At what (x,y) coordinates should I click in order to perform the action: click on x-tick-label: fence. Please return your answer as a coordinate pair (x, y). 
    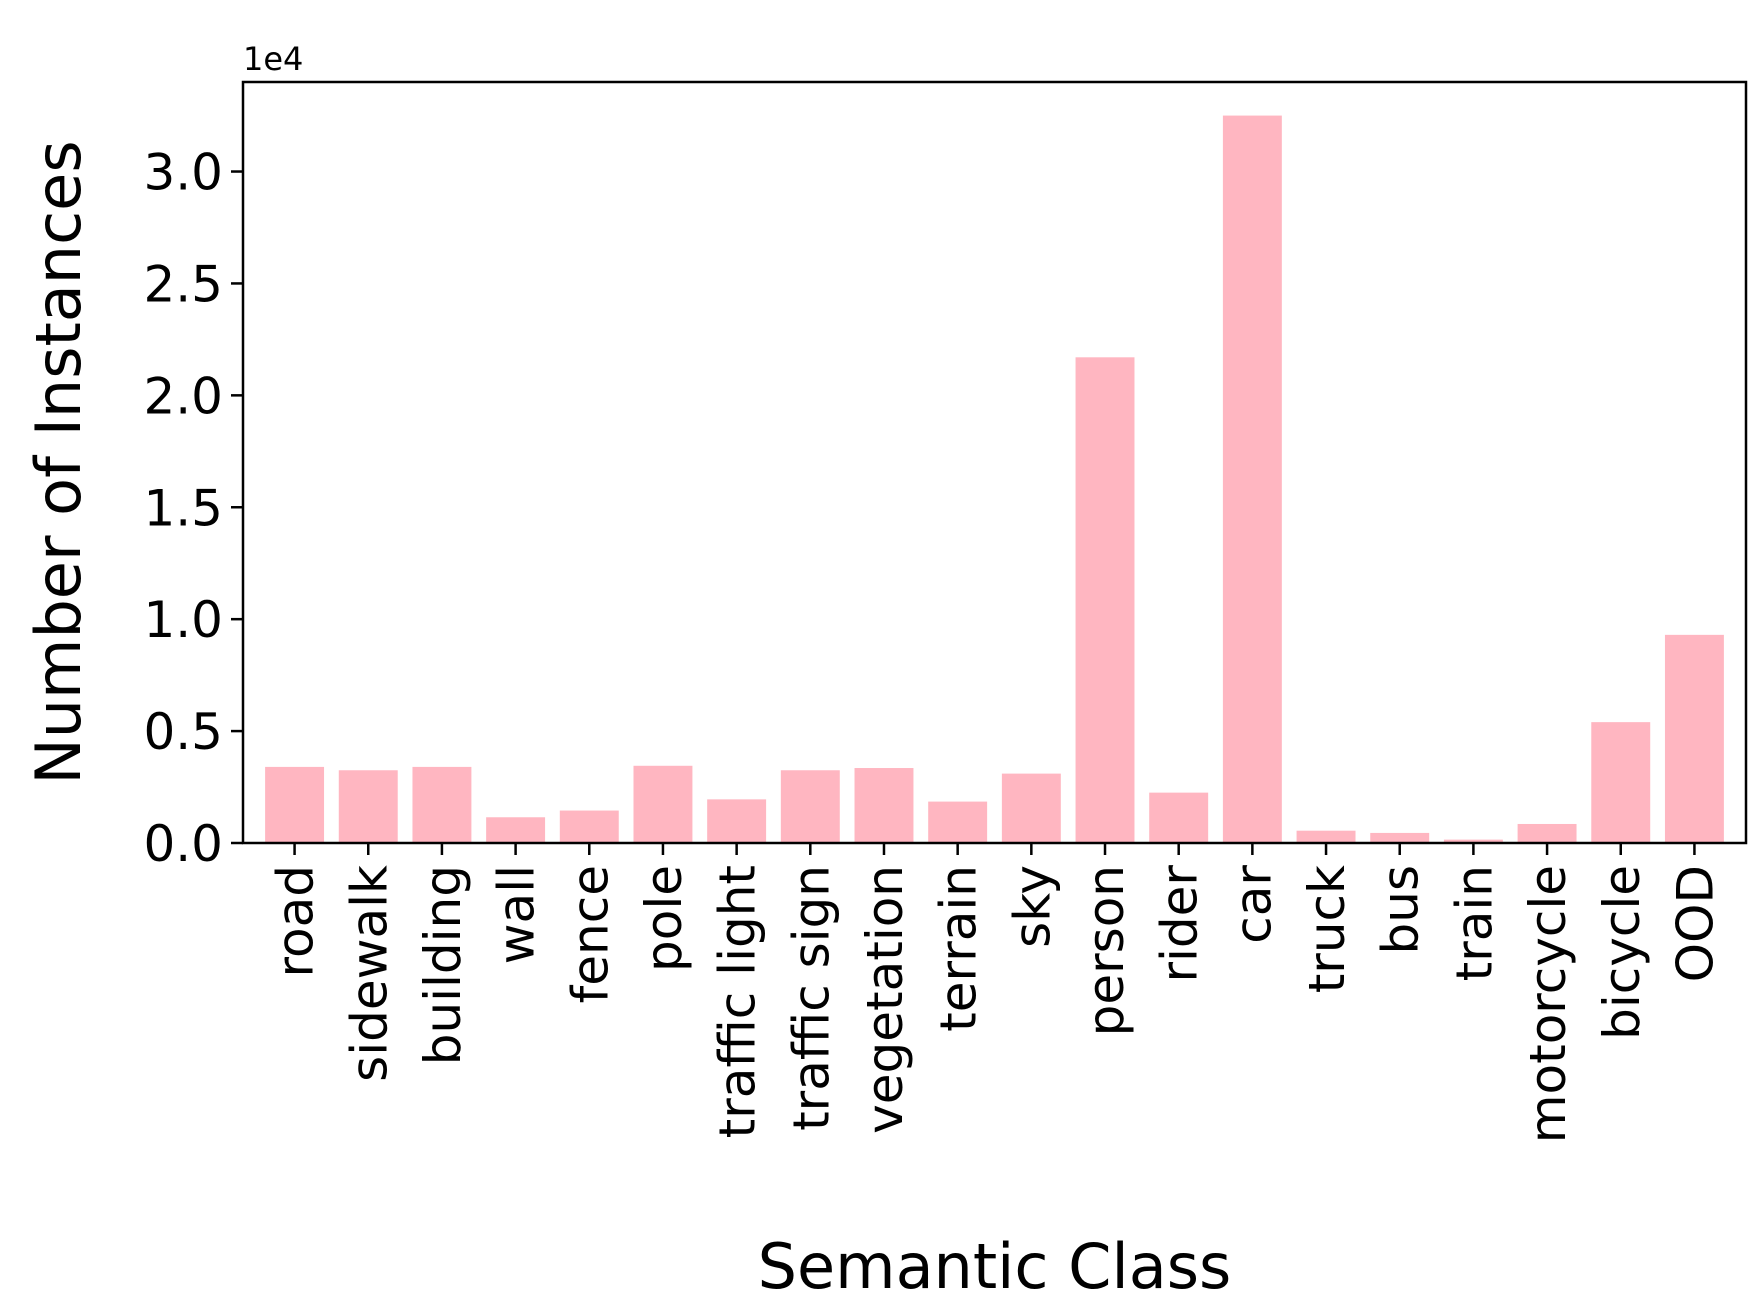
    Looking at the image, I should click on (590, 934).